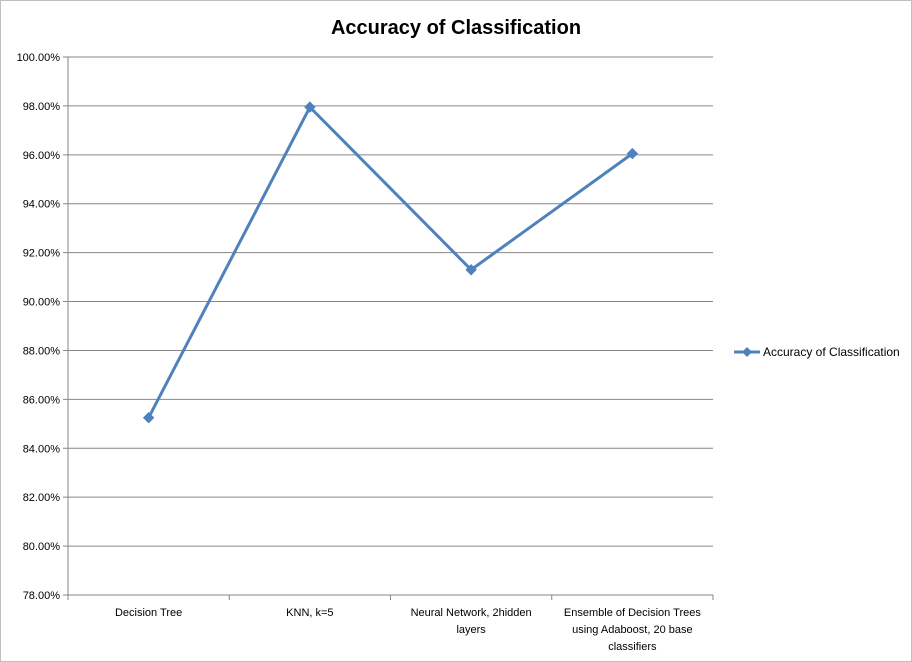  Describe the element at coordinates (42, 156) in the screenshot. I see `y-tick-label: 96.00%` at that location.